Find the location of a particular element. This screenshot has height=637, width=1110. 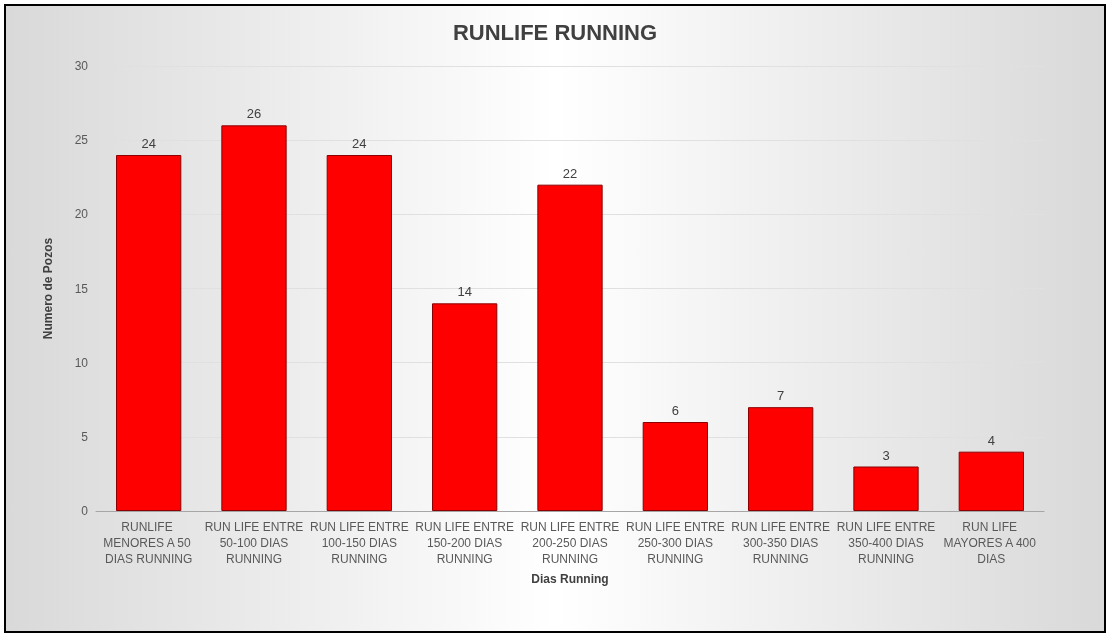

x-tick-label: RUN LIFE ENTRE 200-250 DIAS RUNNING is located at coordinates (570, 543).